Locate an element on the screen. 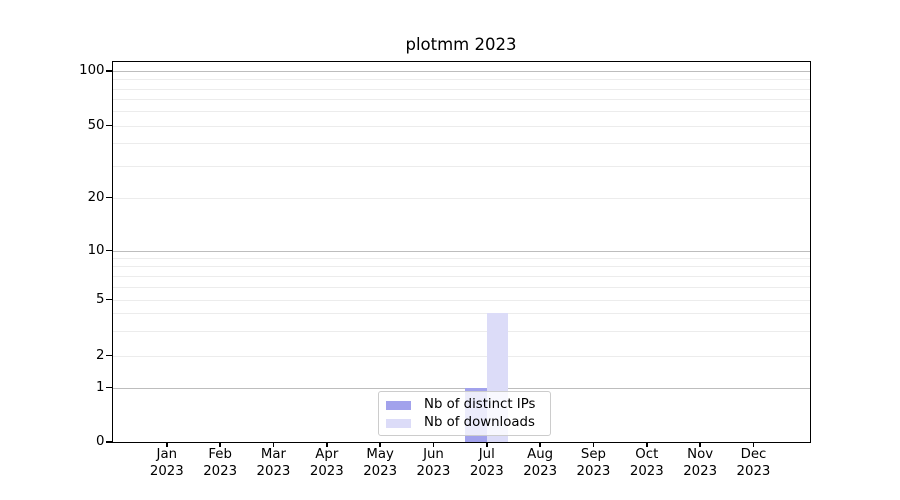 The width and height of the screenshot is (900, 500). x-tick-month: Jun is located at coordinates (433, 454).